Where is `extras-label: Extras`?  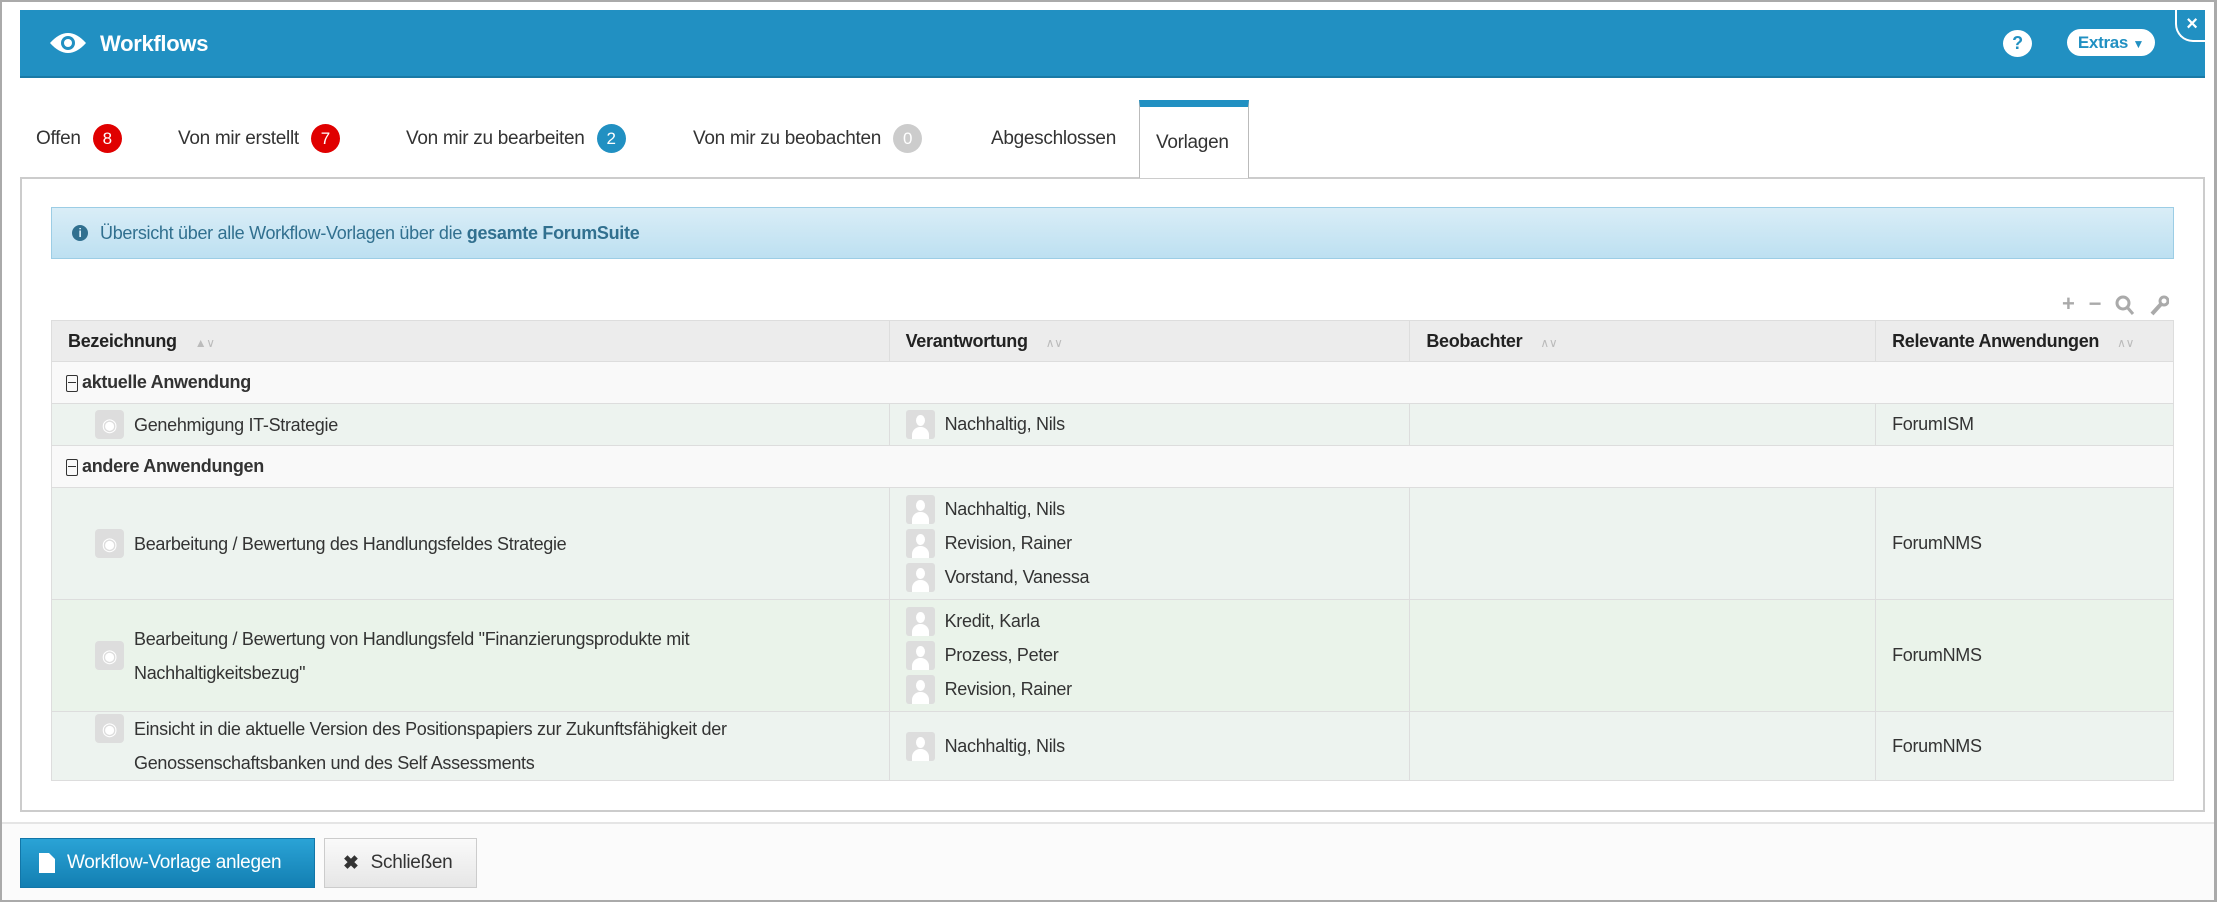 extras-label: Extras is located at coordinates (2103, 42).